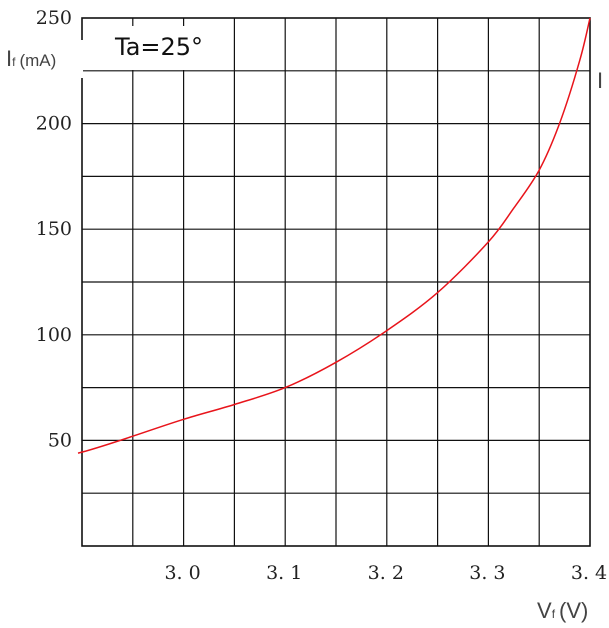  What do you see at coordinates (54, 335) in the screenshot?
I see `y-tick-label: 100` at bounding box center [54, 335].